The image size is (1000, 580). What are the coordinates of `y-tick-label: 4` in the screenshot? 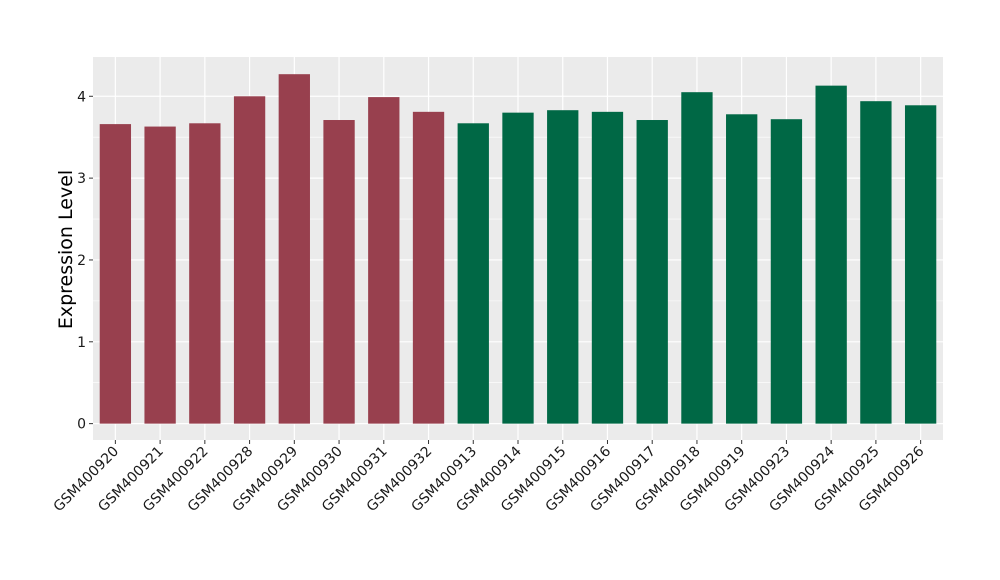 It's located at (81, 97).